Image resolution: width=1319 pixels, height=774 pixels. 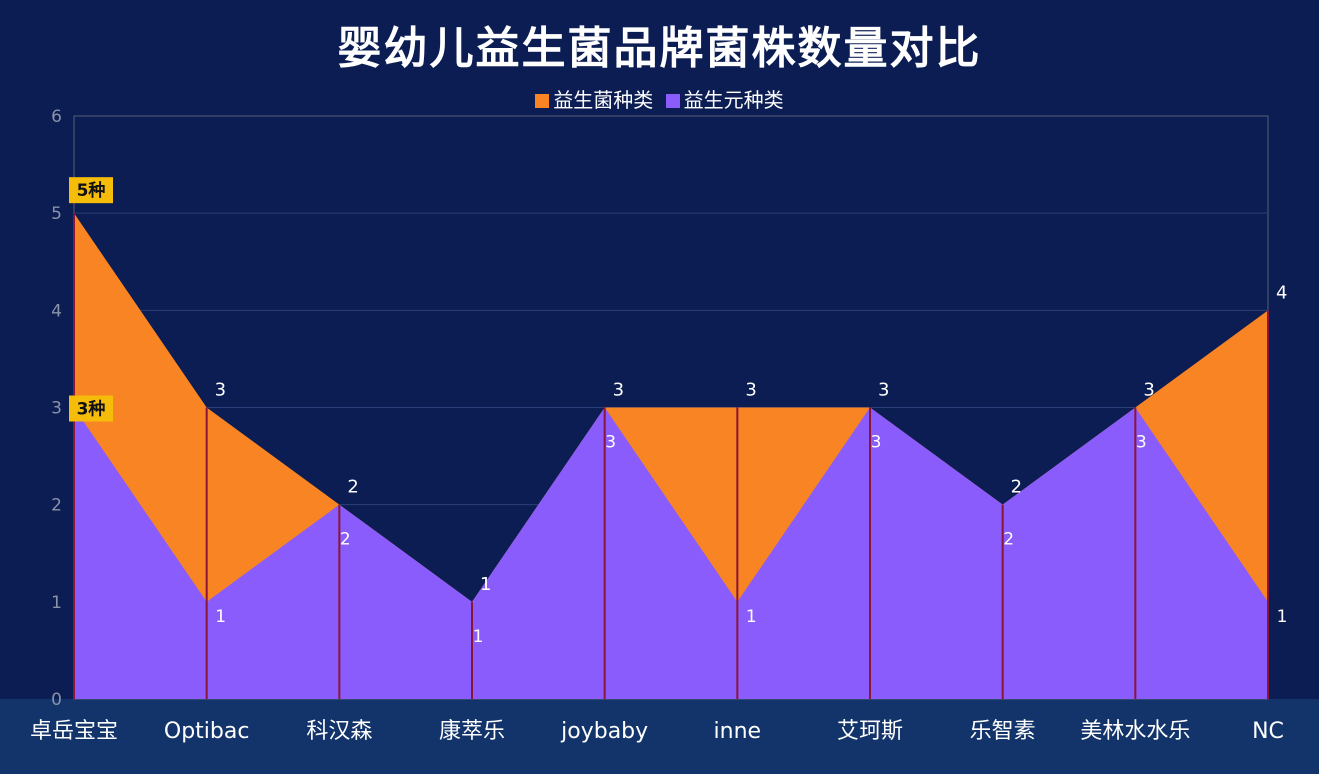 I want to click on y-tick-label: 5, so click(x=56, y=214).